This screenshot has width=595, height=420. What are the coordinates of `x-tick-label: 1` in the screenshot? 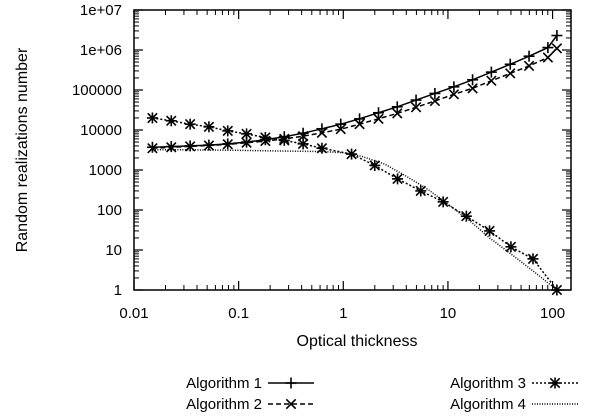 It's located at (343, 313).